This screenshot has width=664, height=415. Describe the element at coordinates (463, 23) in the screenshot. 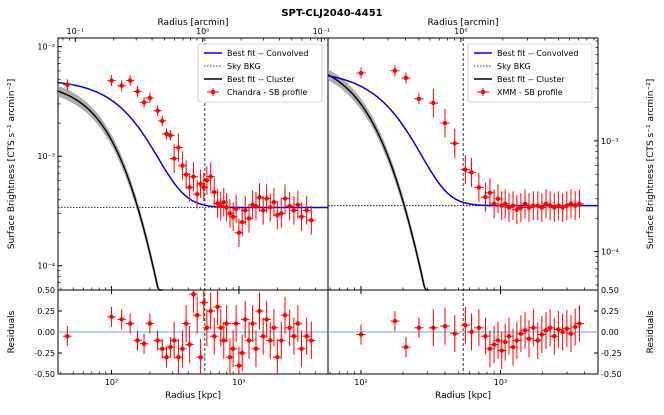

I see `right-x2-axis-label: Radius [arcmin]` at that location.